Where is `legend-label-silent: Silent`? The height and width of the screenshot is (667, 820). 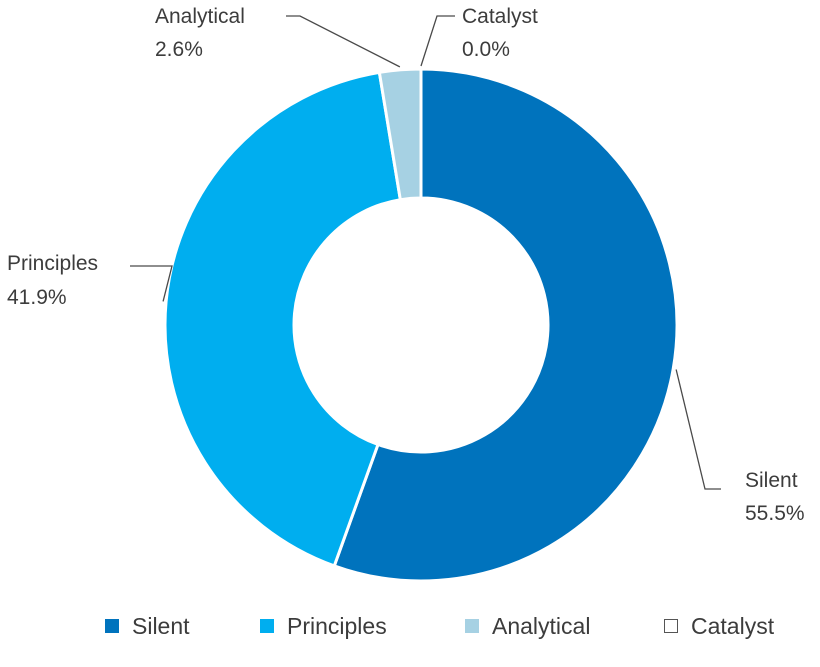 legend-label-silent: Silent is located at coordinates (161, 625).